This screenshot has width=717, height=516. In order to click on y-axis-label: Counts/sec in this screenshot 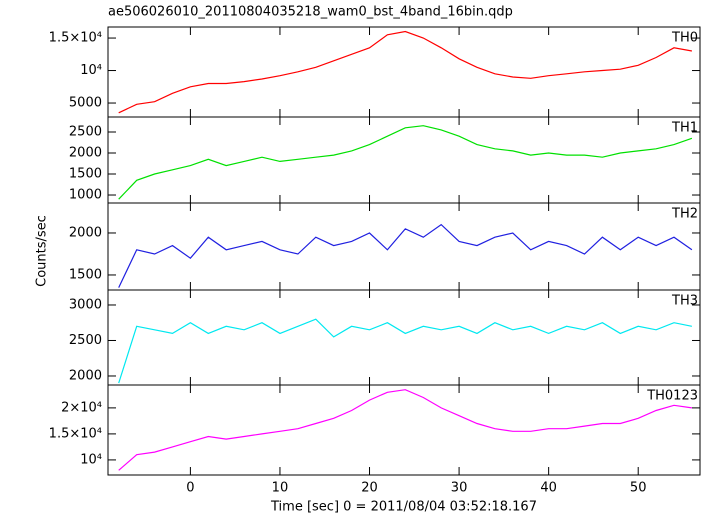, I will do `click(42, 251)`.